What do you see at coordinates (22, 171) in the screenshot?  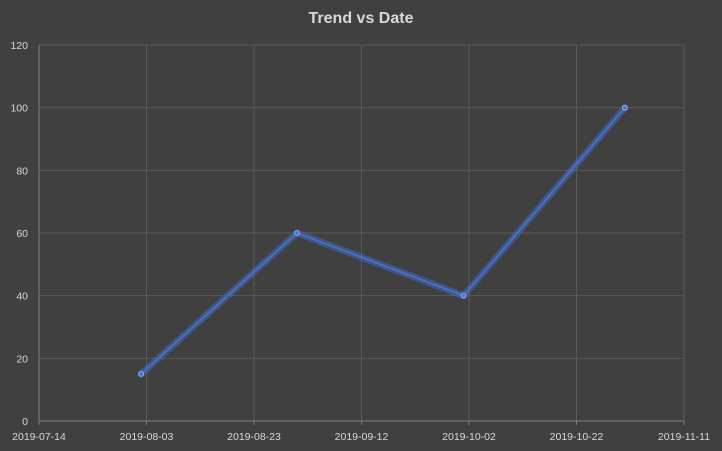 I see `y-tick-label: 80` at bounding box center [22, 171].